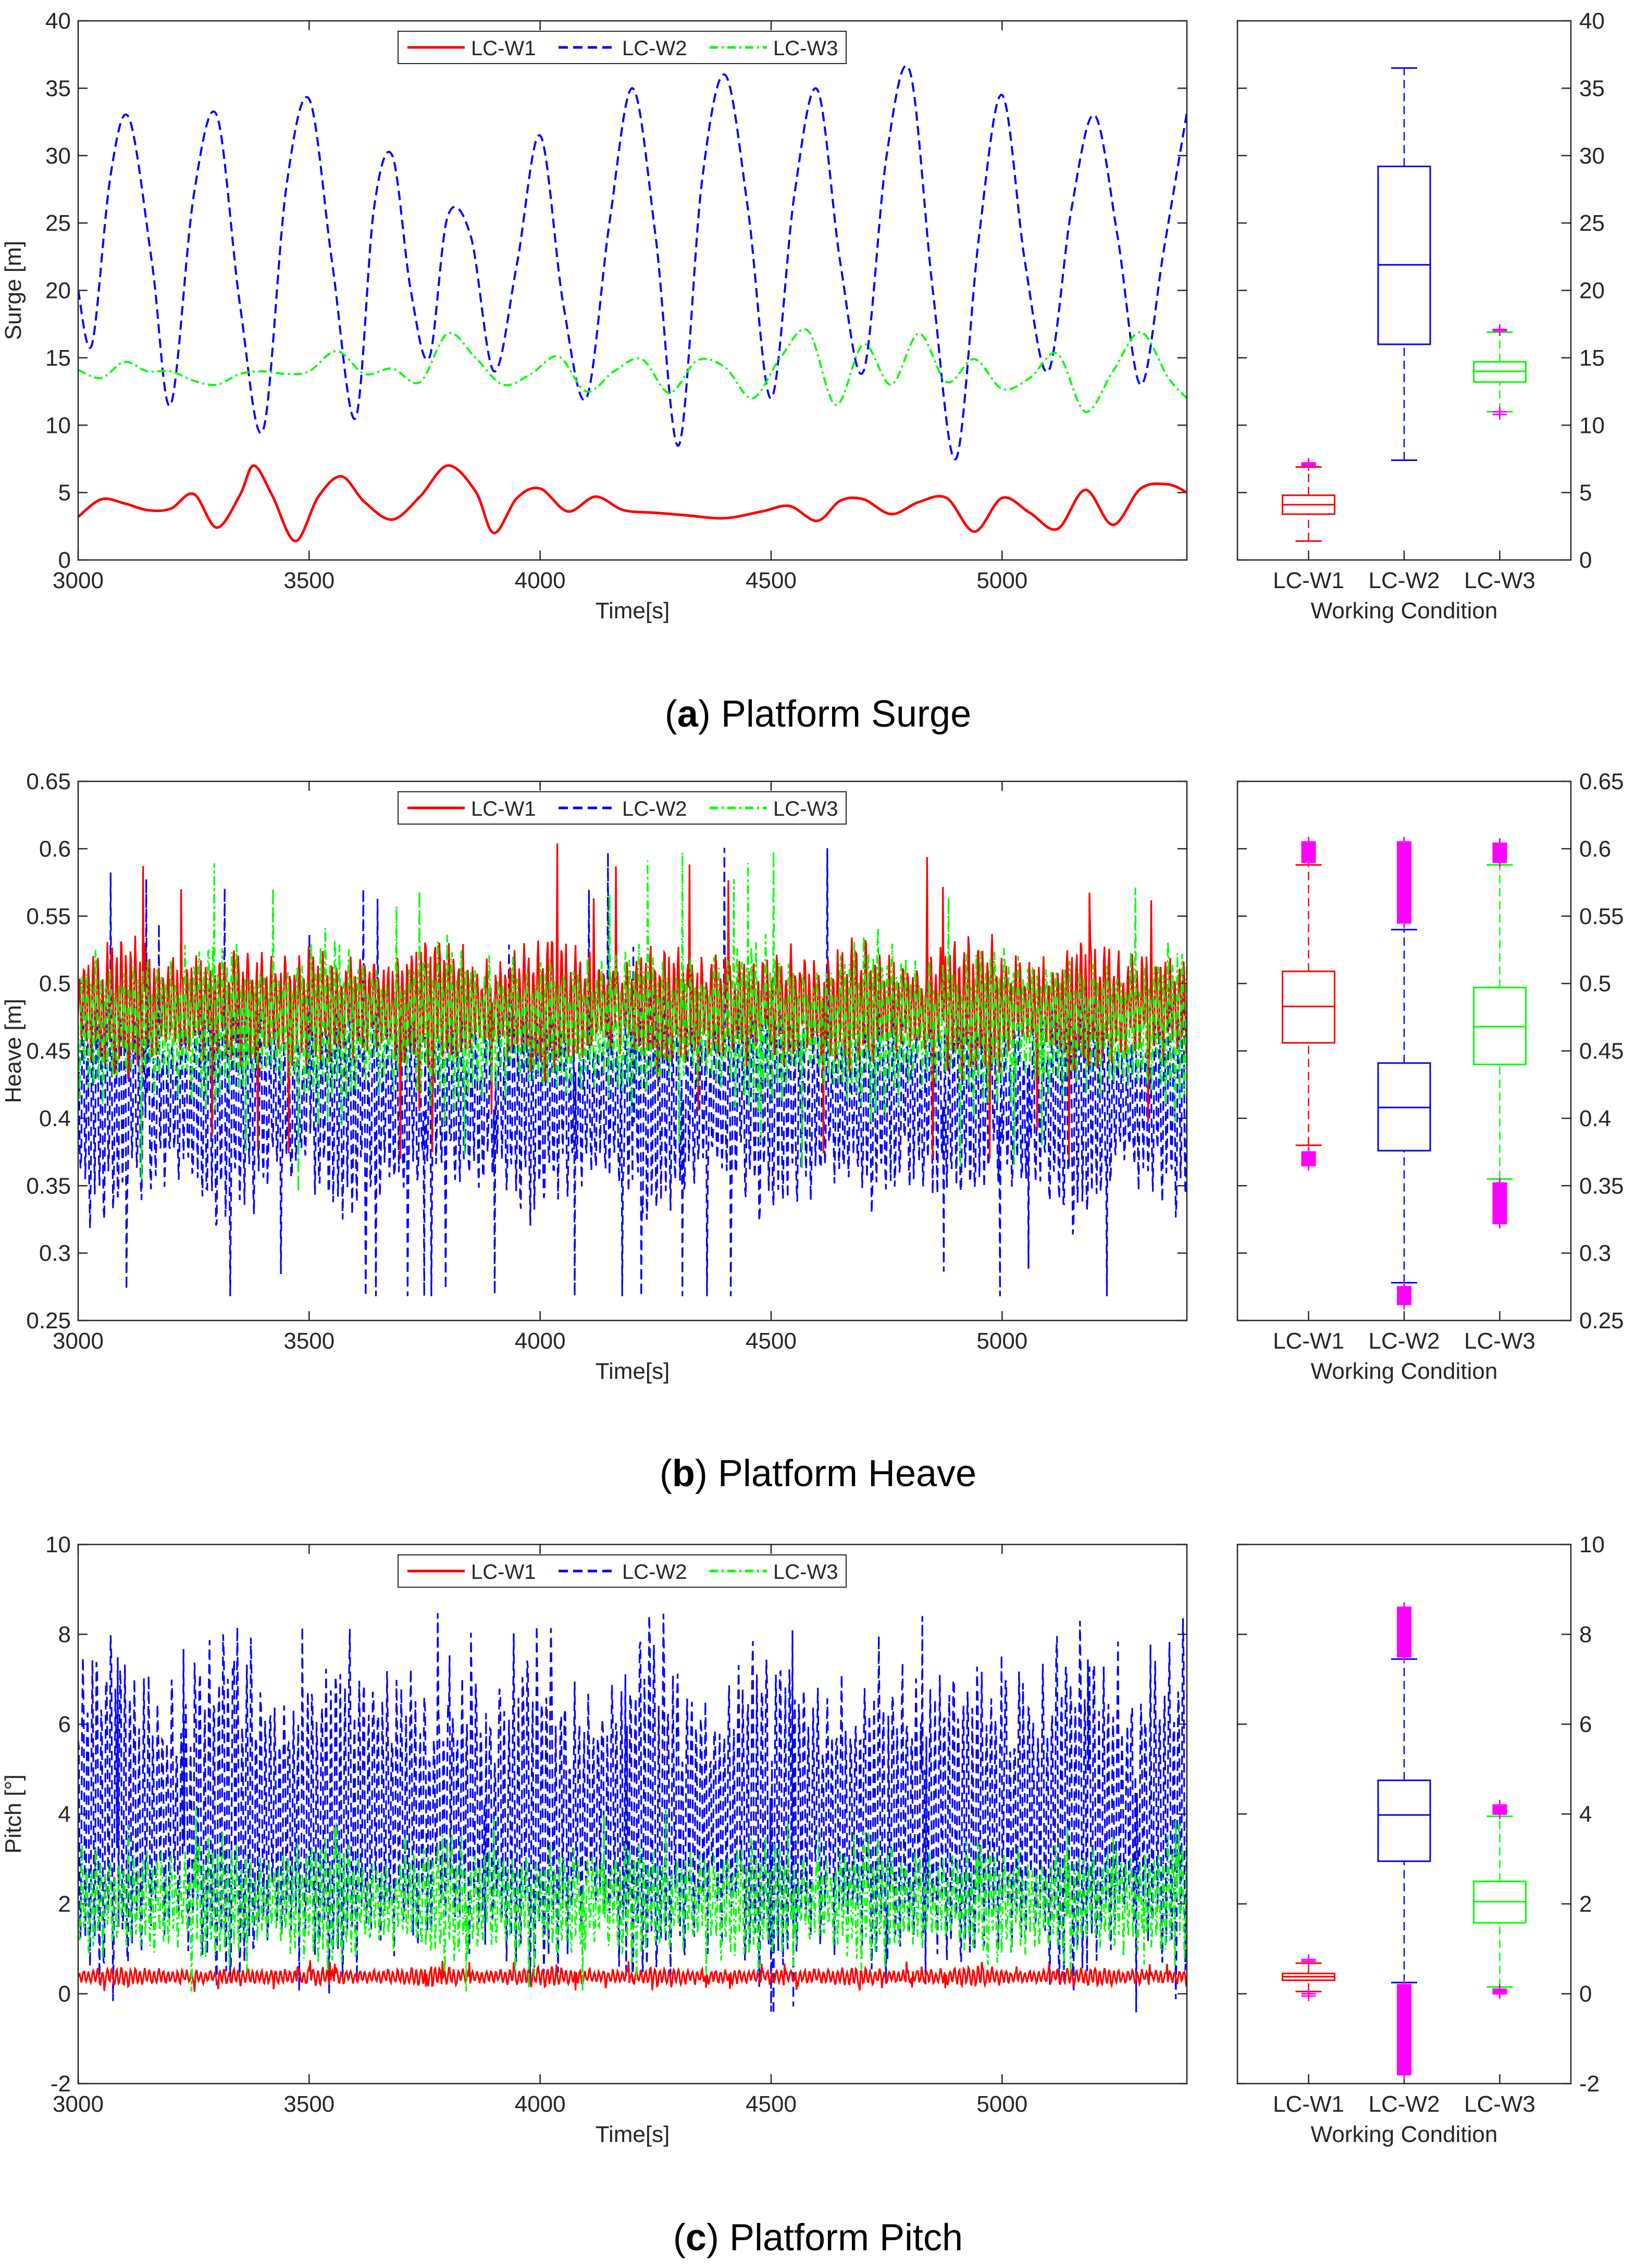 This screenshot has height=2268, width=1636. I want to click on y-tick-label: 0.45, so click(1601, 1051).